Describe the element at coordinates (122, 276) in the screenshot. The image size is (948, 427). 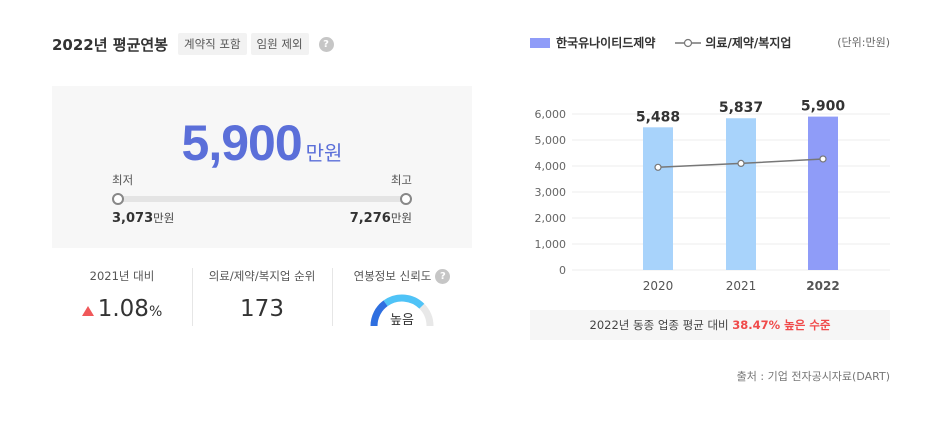
I see `yoy-label: 2021년 대비` at that location.